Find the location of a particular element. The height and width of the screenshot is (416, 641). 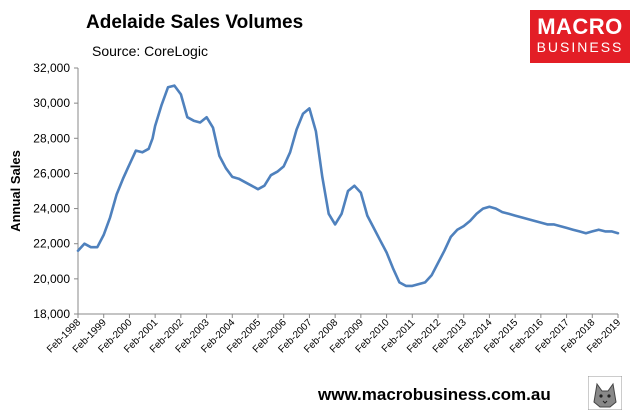

y-tick-label: 28,000 is located at coordinates (51, 138).